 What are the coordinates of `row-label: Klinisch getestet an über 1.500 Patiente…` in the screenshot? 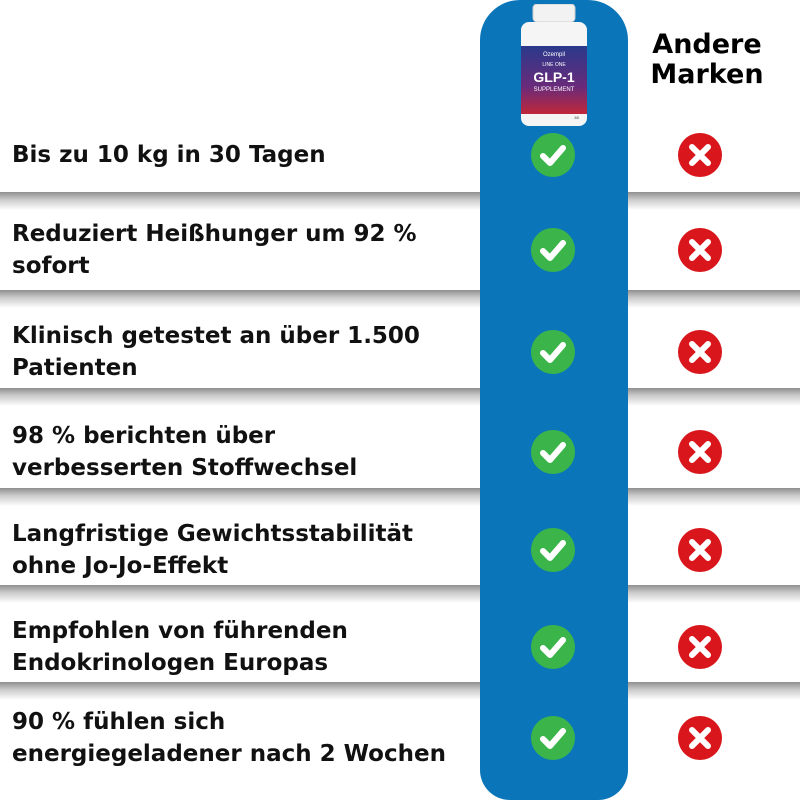 It's located at (216, 352).